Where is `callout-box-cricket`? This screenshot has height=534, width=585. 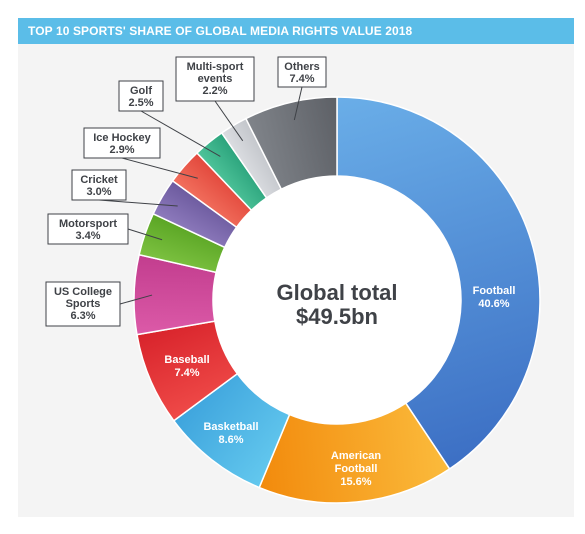 callout-box-cricket is located at coordinates (99, 185).